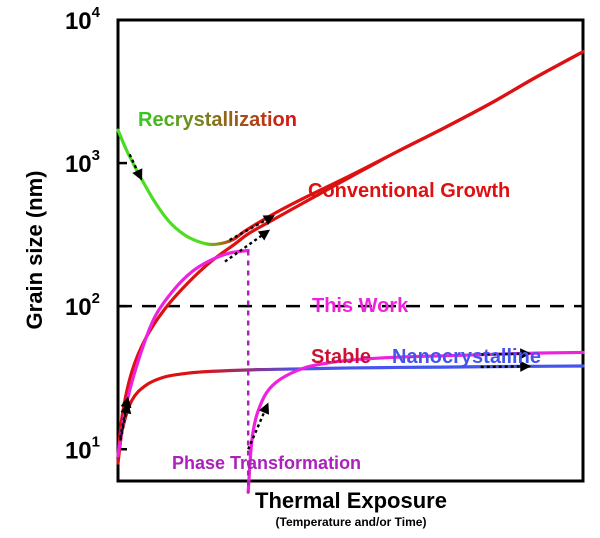 The width and height of the screenshot is (600, 538). I want to click on series-stable-nanocrystalline, so click(350, 414).